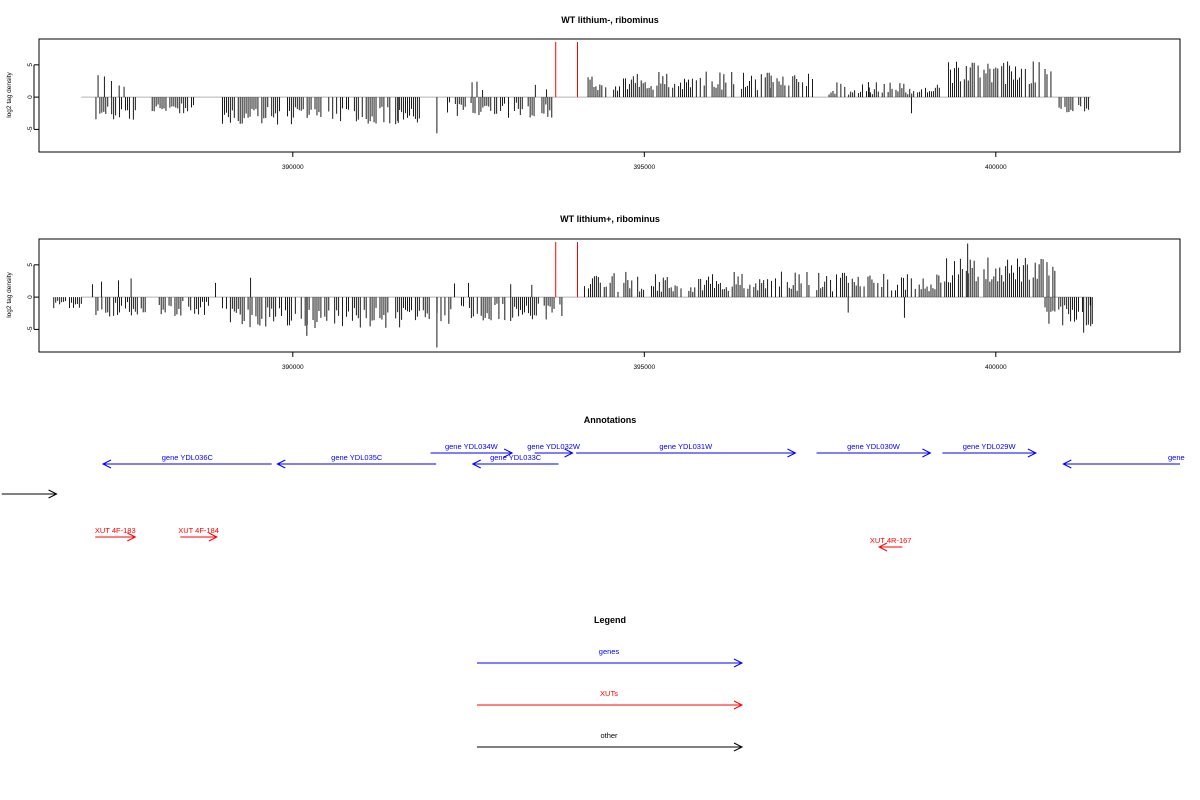  I want to click on gene-feature: gene YDL029W, so click(989, 450).